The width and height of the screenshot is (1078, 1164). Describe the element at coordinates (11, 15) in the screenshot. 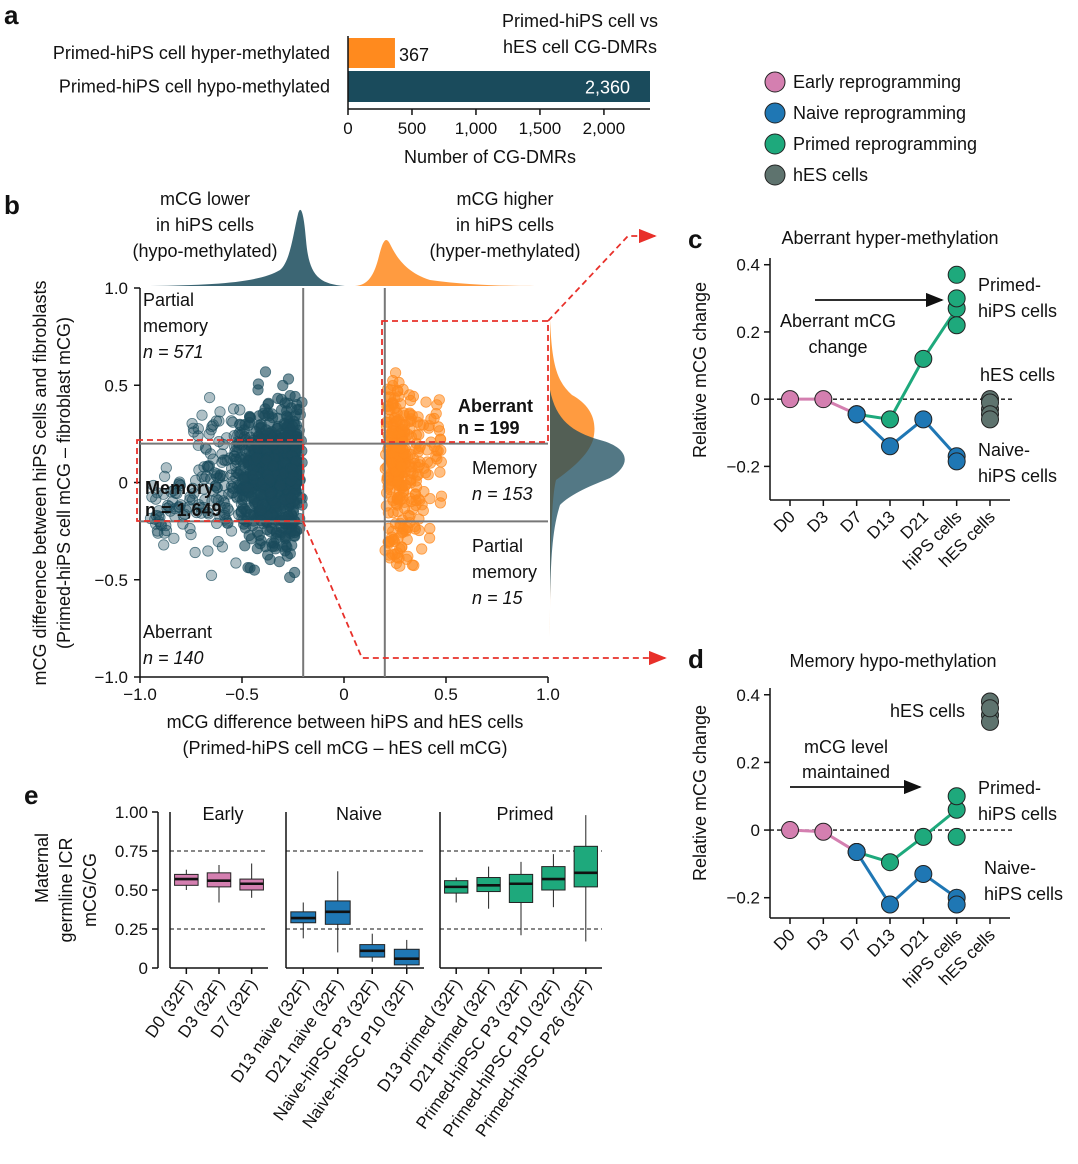

I see `panel-a-letter: a` at that location.